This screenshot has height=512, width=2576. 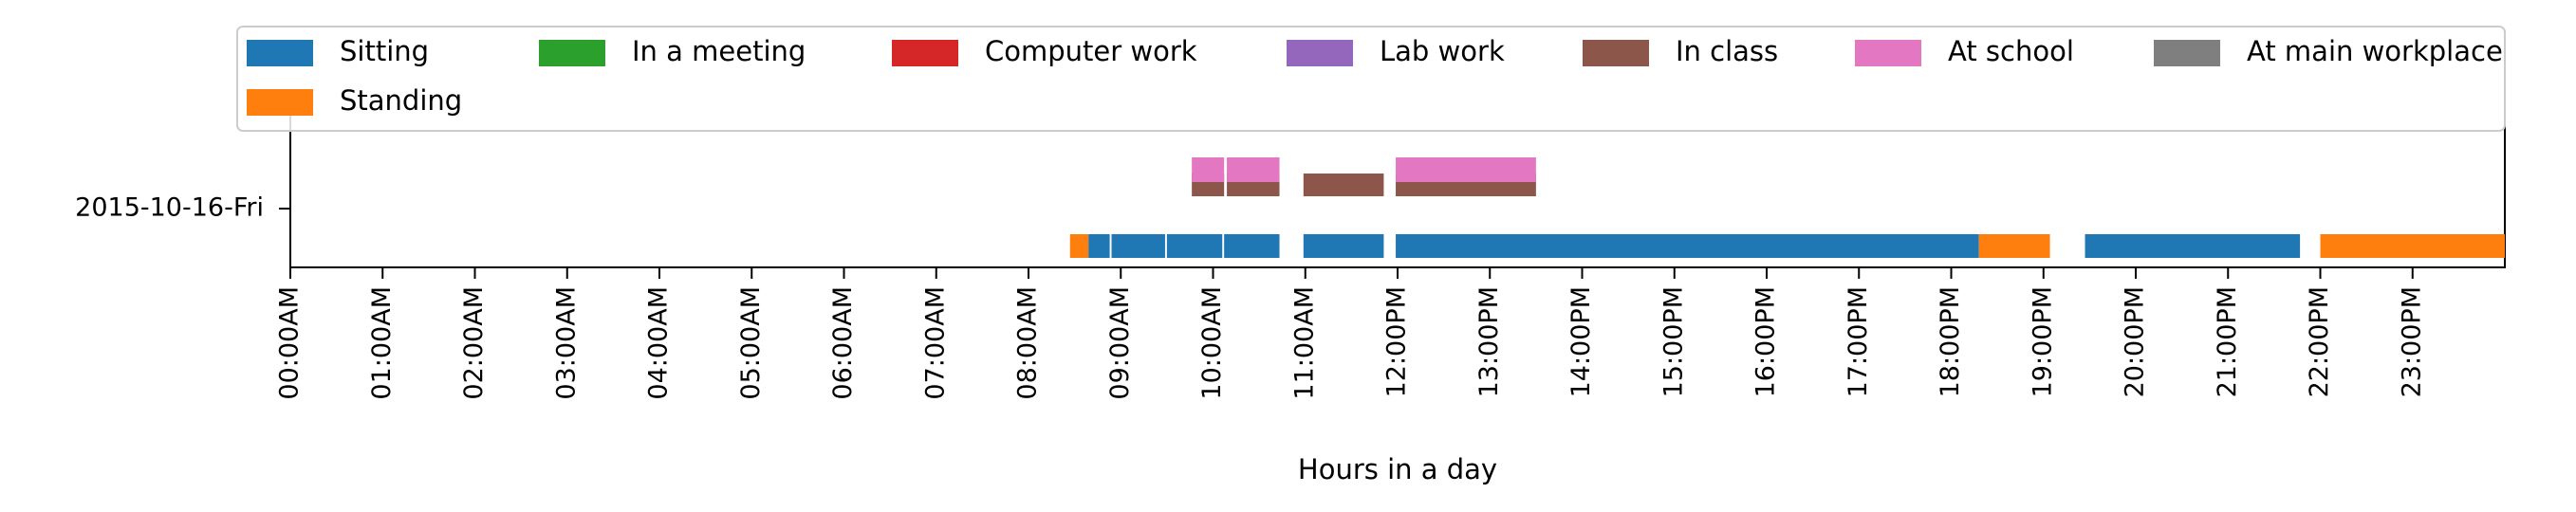 I want to click on x-tick-label: 22:00PM, so click(x=2319, y=341).